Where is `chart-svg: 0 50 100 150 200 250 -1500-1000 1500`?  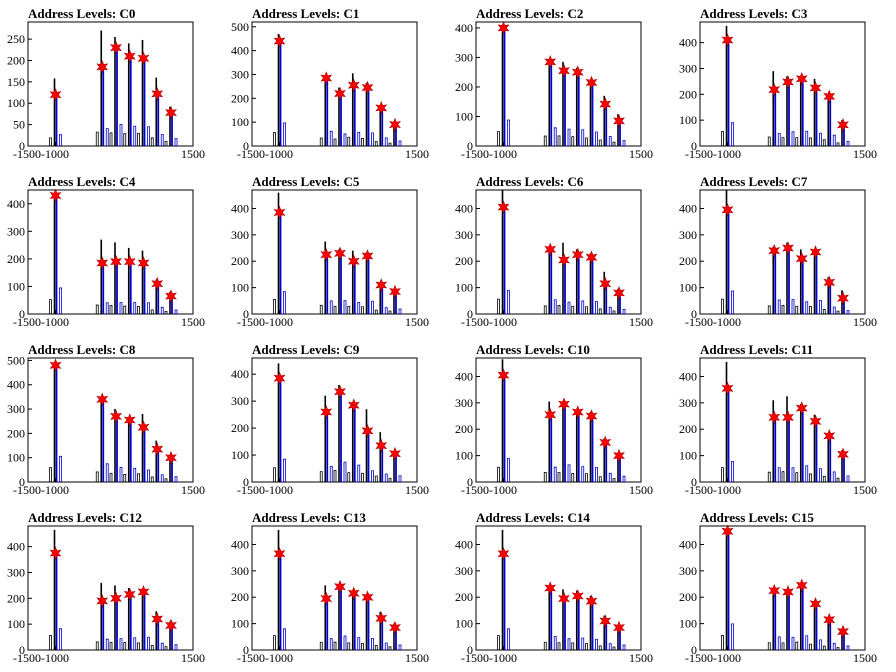
chart-svg: 0 50 100 150 200 250 -1500-1000 1500 is located at coordinates (106, 91).